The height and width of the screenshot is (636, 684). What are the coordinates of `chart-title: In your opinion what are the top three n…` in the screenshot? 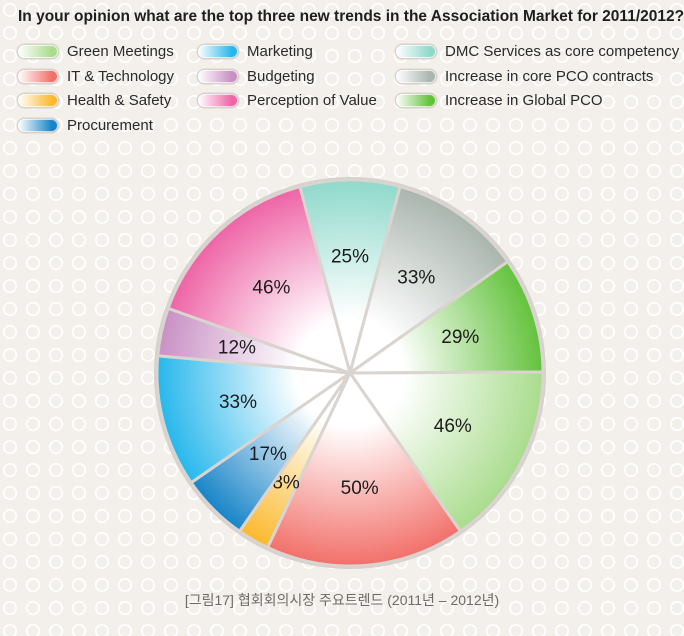 It's located at (351, 16).